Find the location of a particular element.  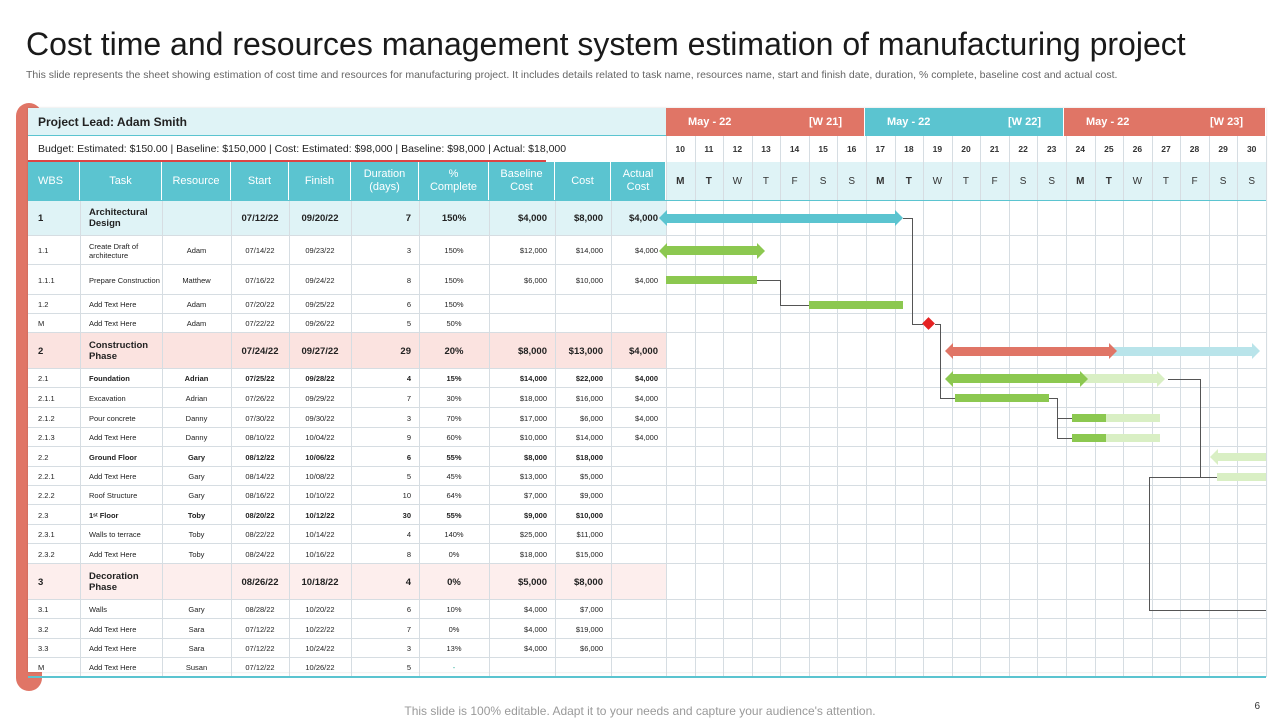

cell-actual is located at coordinates (638, 648).